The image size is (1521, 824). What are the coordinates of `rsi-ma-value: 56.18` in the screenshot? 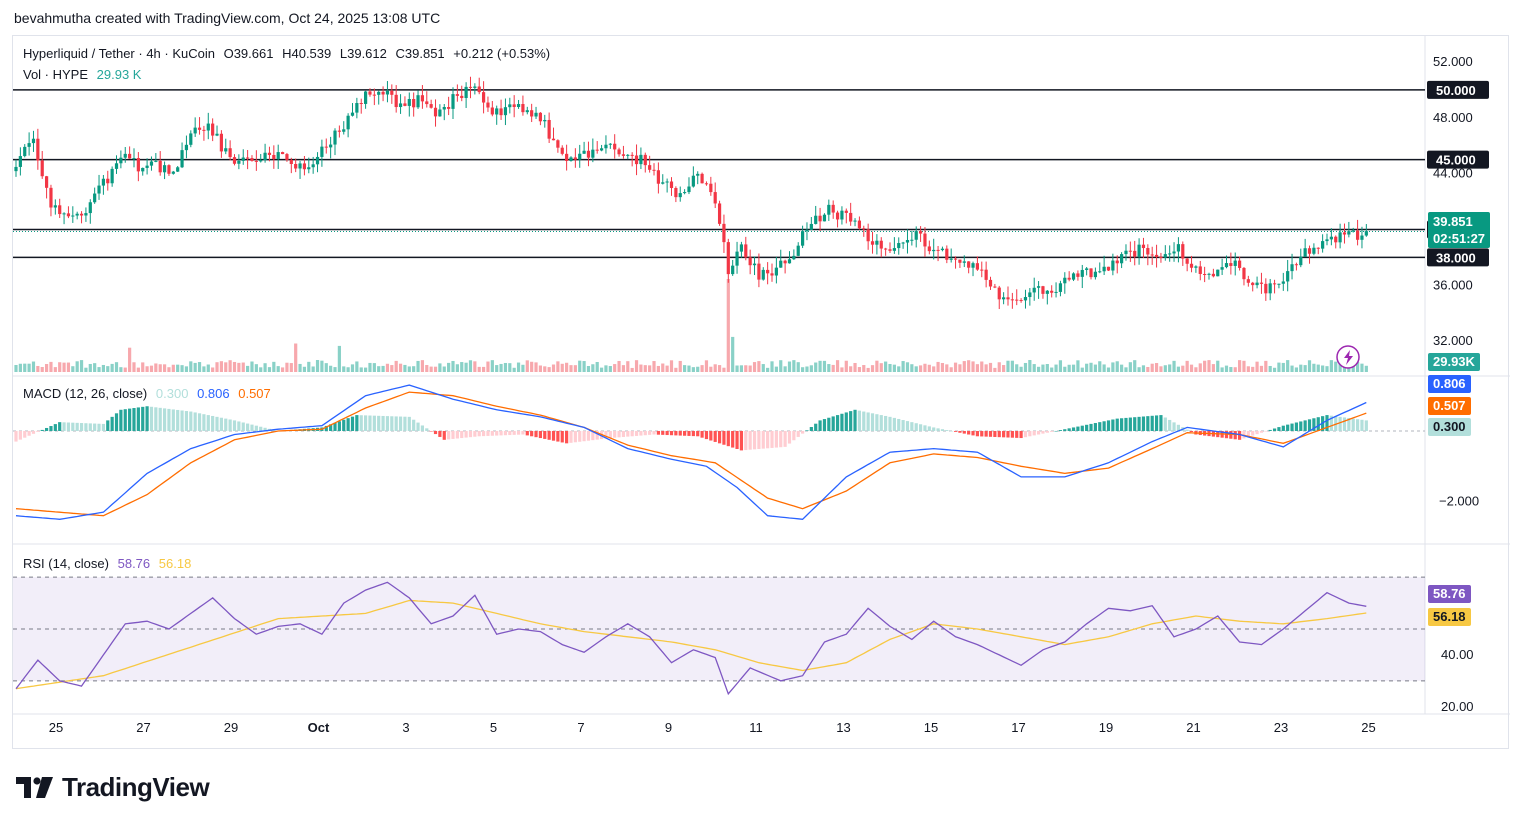 It's located at (175, 563).